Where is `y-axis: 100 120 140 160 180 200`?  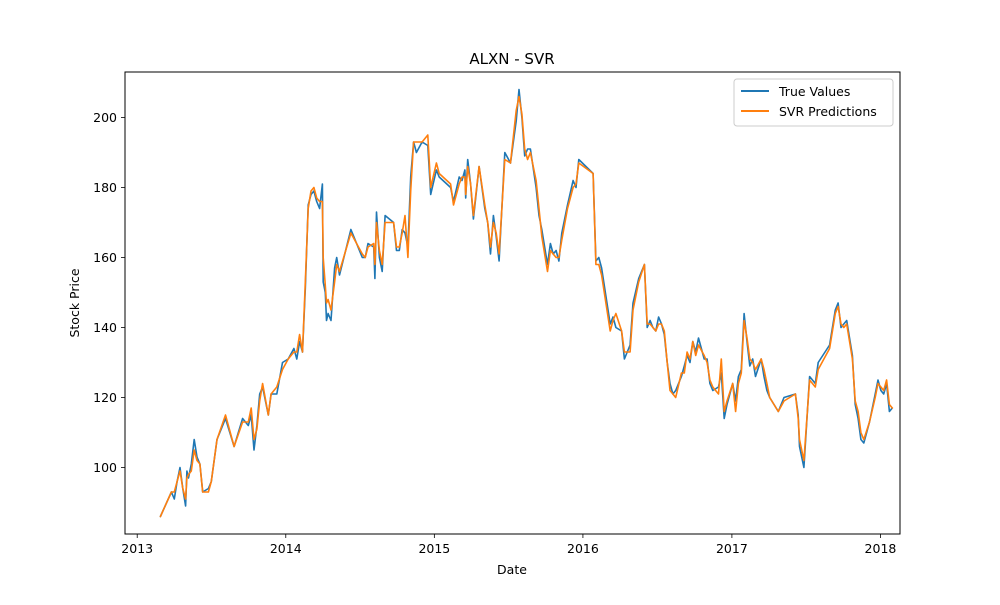 y-axis: 100 120 140 160 180 200 is located at coordinates (109, 292).